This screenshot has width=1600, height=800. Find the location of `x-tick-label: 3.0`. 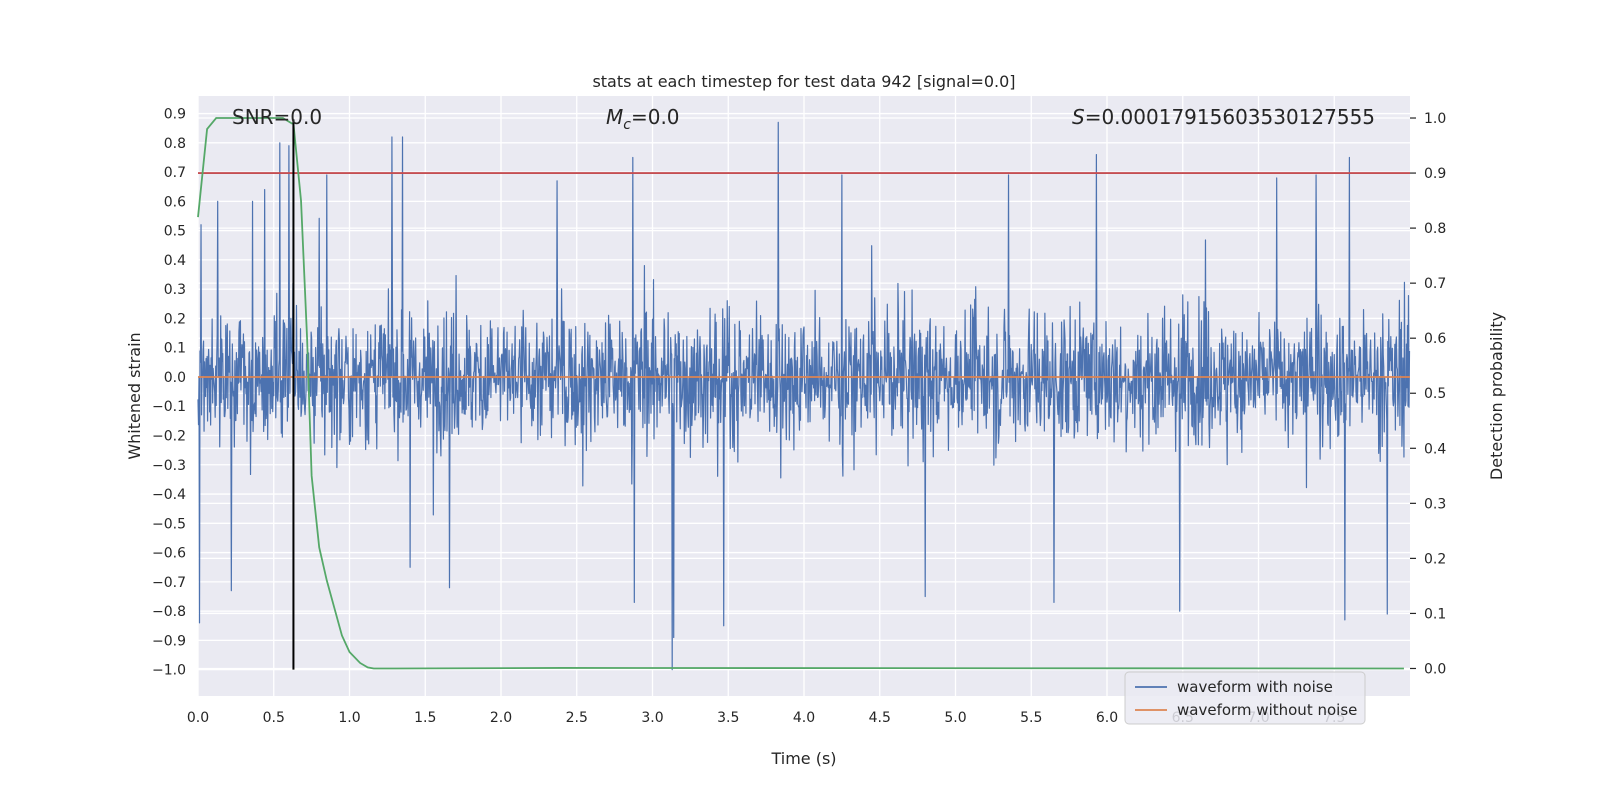

x-tick-label: 3.0 is located at coordinates (652, 718).